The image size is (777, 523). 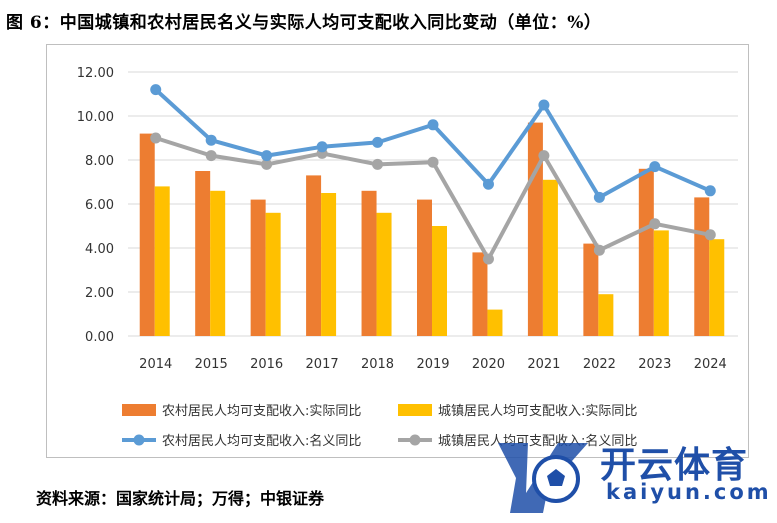 I want to click on x-tick-label: 2016, so click(x=266, y=364).